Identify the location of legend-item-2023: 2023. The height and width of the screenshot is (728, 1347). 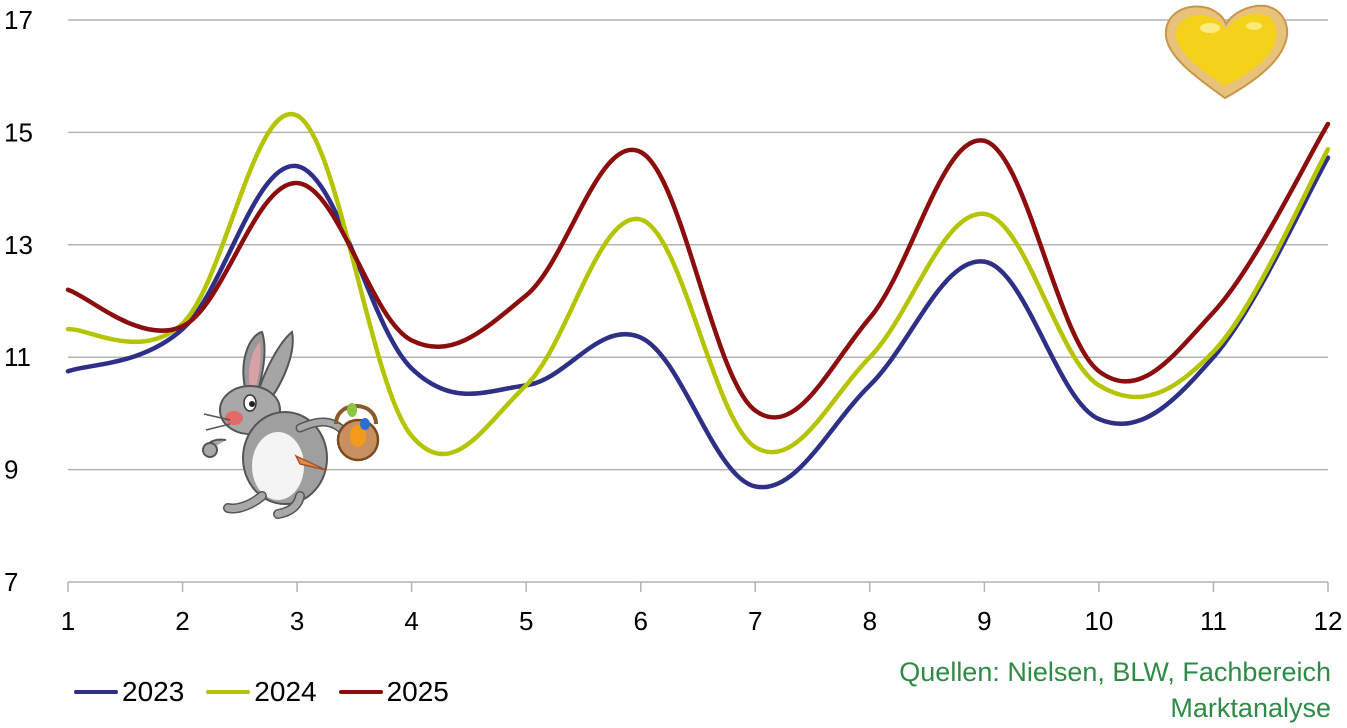
(129, 692).